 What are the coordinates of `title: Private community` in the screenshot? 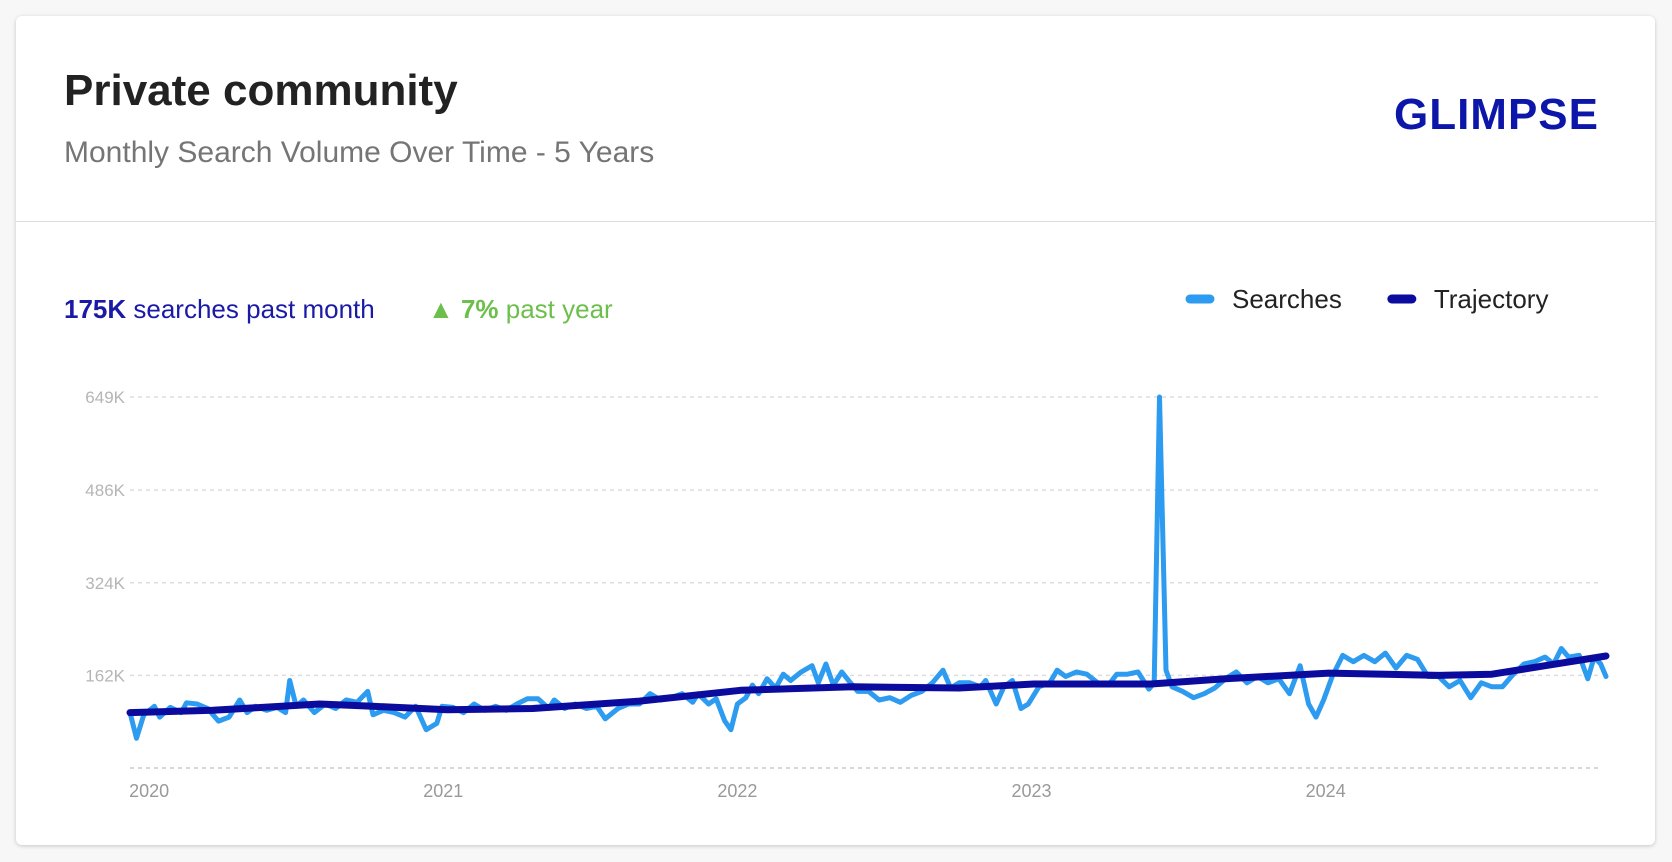 It's located at (261, 90).